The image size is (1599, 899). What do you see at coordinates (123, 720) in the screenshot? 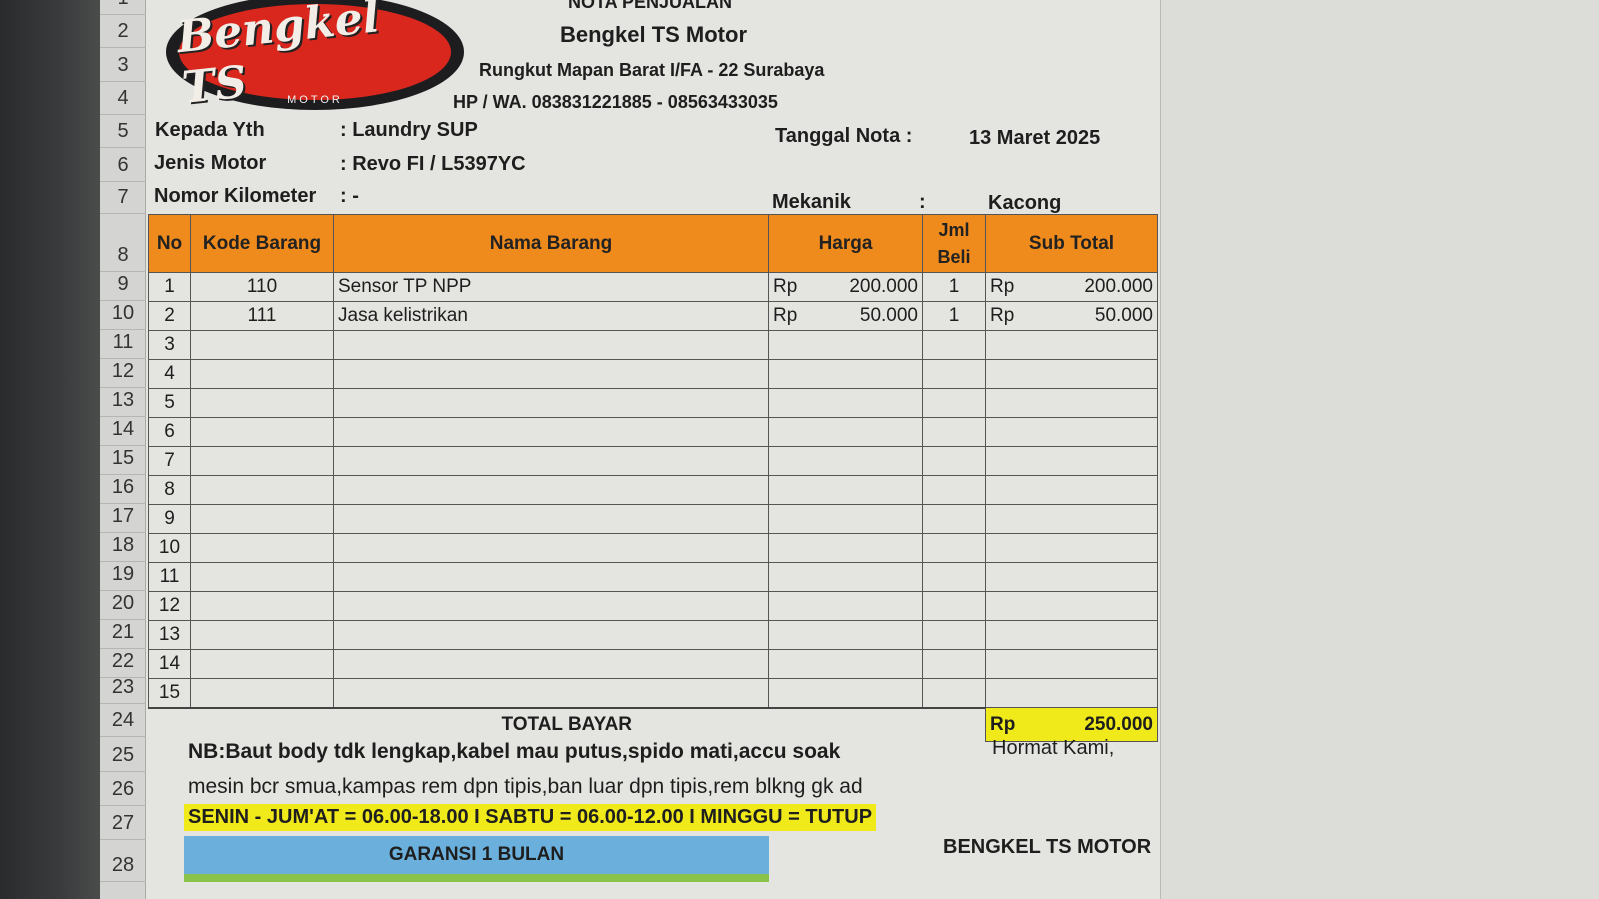
I see `row-header: 24` at bounding box center [123, 720].